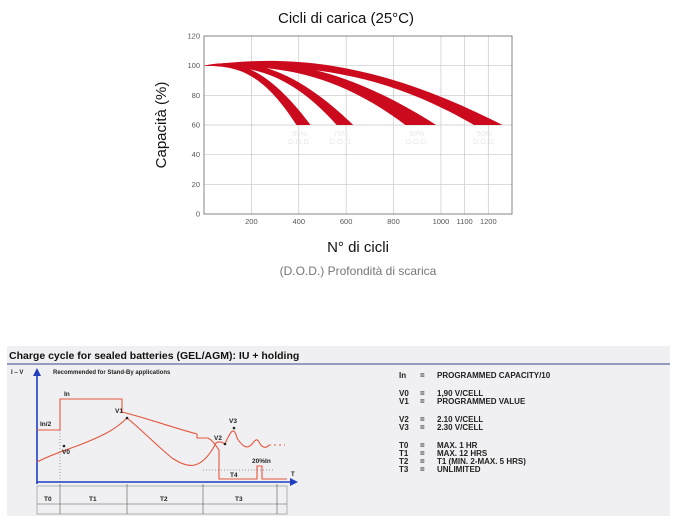 The height and width of the screenshot is (523, 677). What do you see at coordinates (404, 453) in the screenshot?
I see `legend-key: T1` at bounding box center [404, 453].